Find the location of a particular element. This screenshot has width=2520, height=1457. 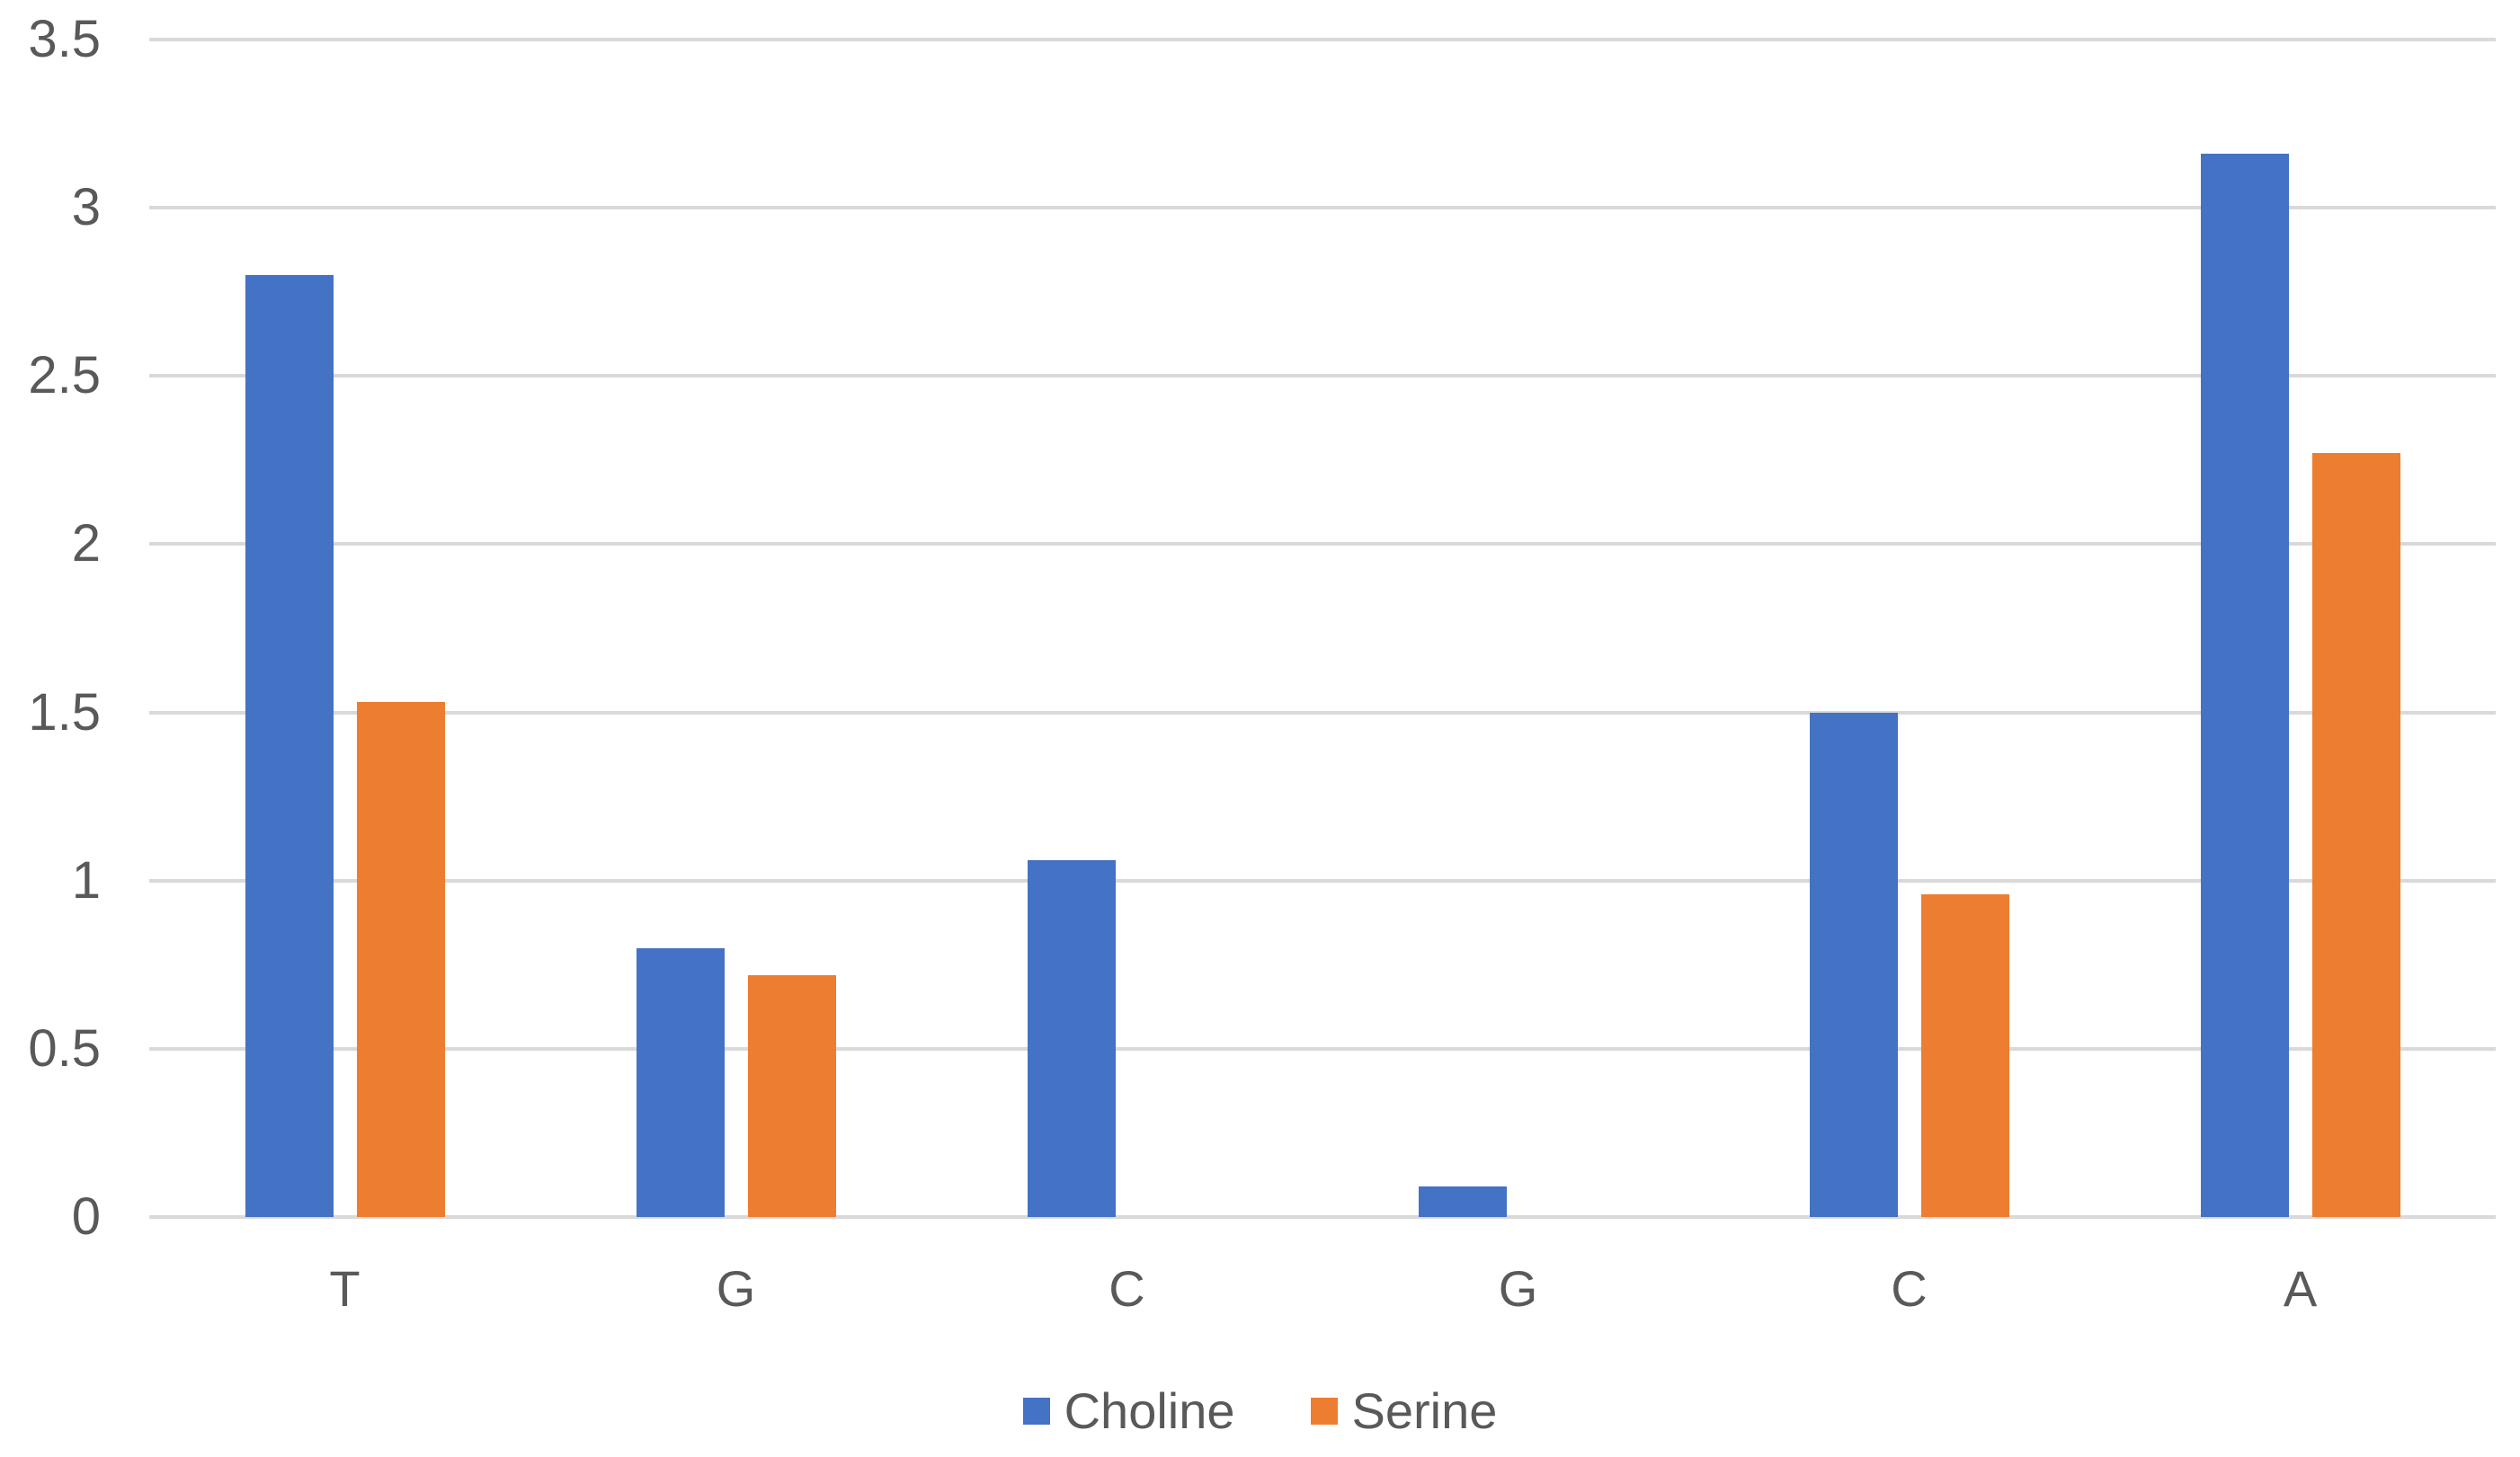

y-axis-tick-label: 2 is located at coordinates (86, 543).